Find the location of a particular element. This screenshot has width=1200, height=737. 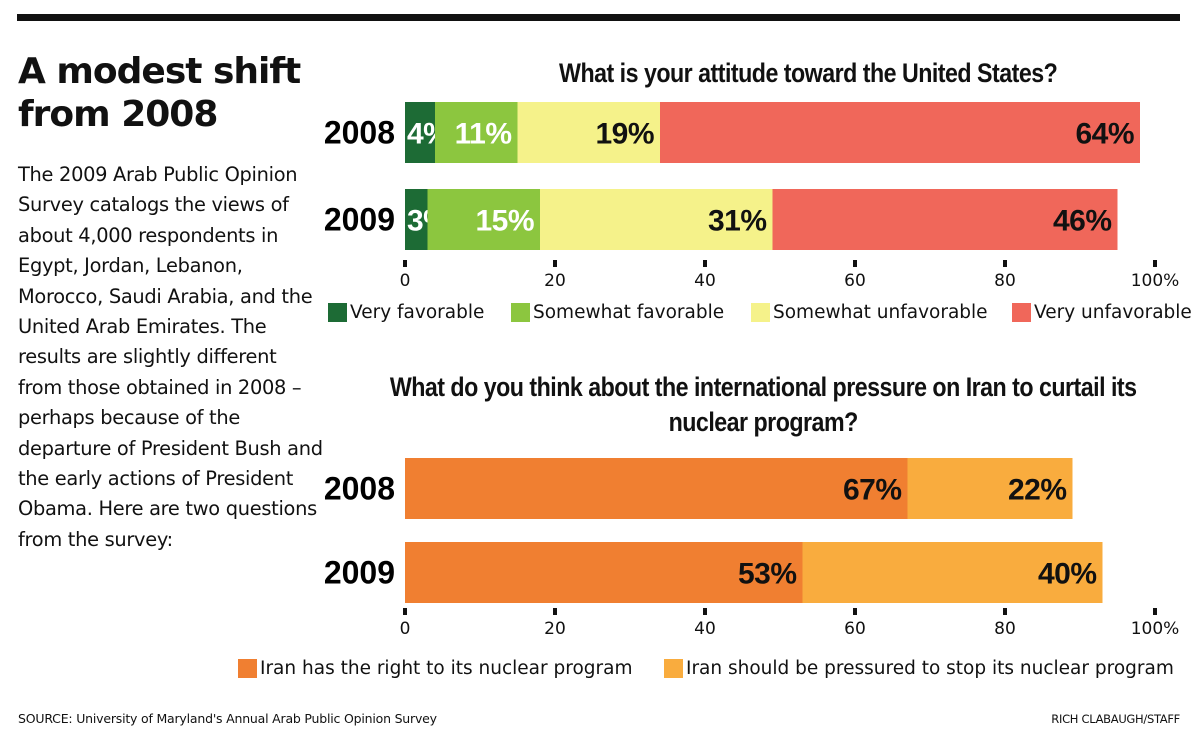

bar-iran-should-be-pressured-to-stop-its-nuclear-program-2009 is located at coordinates (952, 572).